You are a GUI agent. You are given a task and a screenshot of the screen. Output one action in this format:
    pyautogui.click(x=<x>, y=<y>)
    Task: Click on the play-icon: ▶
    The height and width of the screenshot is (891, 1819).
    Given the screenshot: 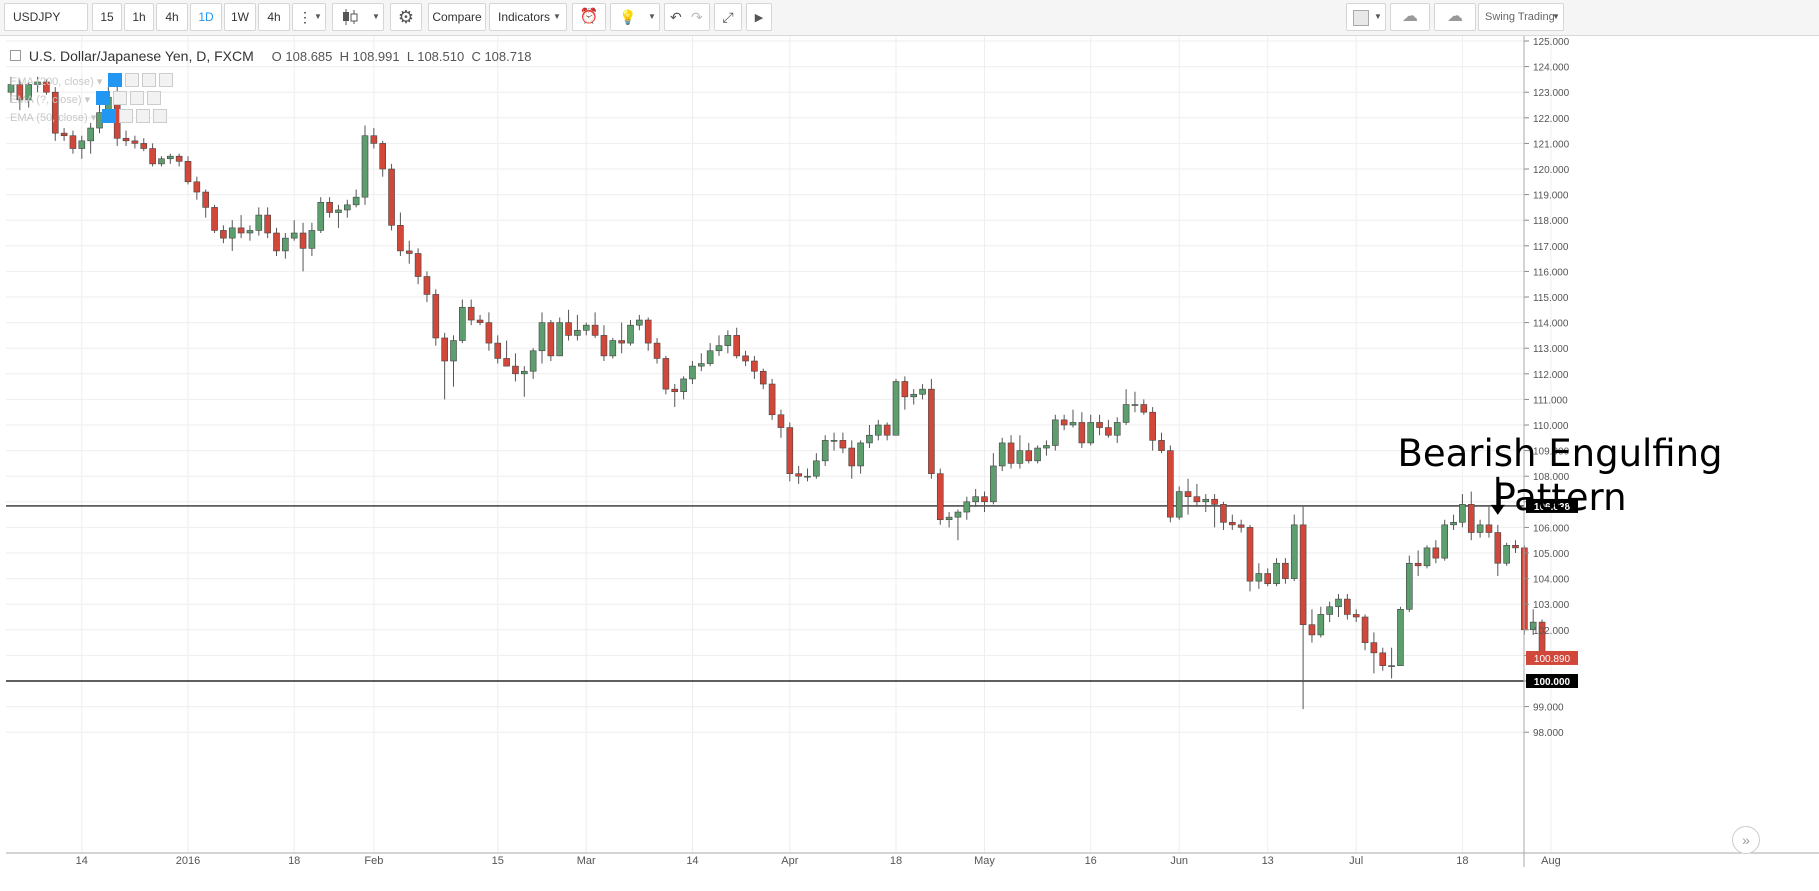 What is the action you would take?
    pyautogui.click(x=759, y=18)
    